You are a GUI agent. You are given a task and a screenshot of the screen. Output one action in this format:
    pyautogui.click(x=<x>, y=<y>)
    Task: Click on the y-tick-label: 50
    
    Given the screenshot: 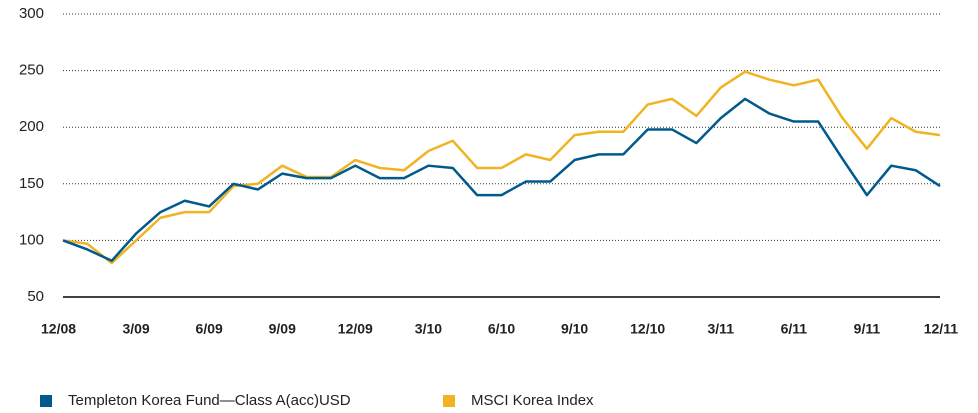 What is the action you would take?
    pyautogui.click(x=35, y=296)
    